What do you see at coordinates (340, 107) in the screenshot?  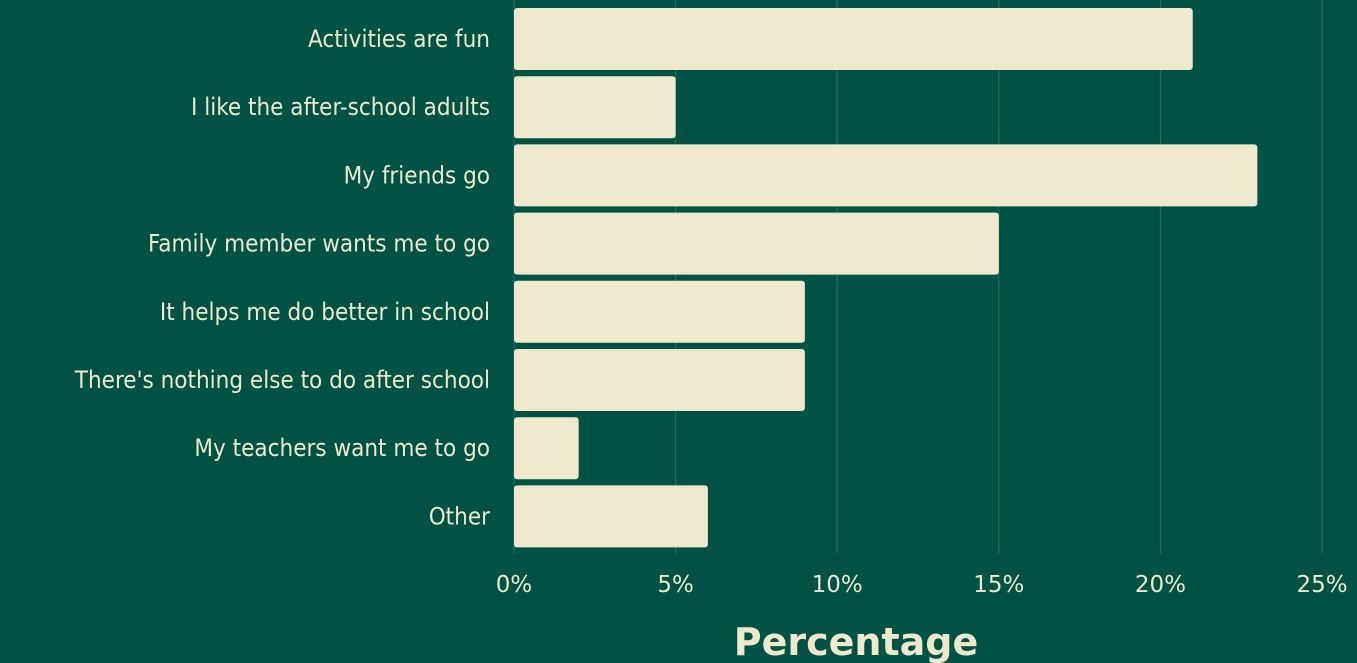 I see `category-label: I like the after-school adults` at bounding box center [340, 107].